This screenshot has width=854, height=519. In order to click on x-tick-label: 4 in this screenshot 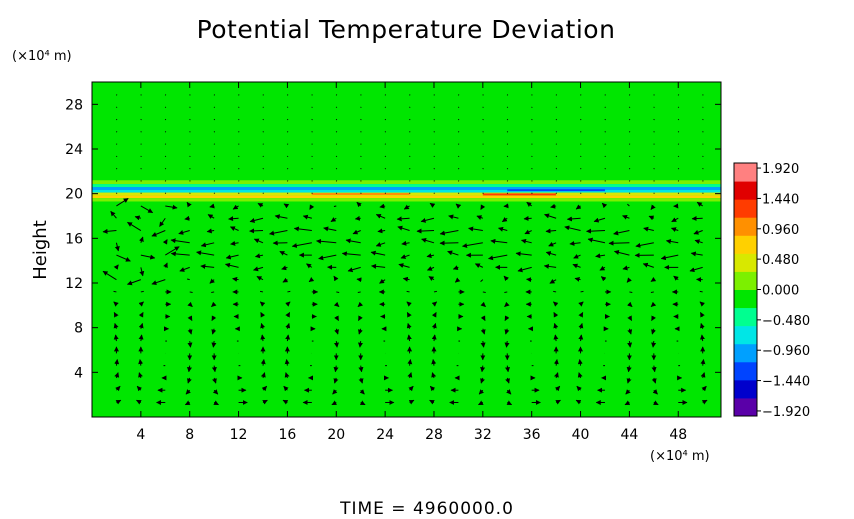, I will do `click(140, 435)`.